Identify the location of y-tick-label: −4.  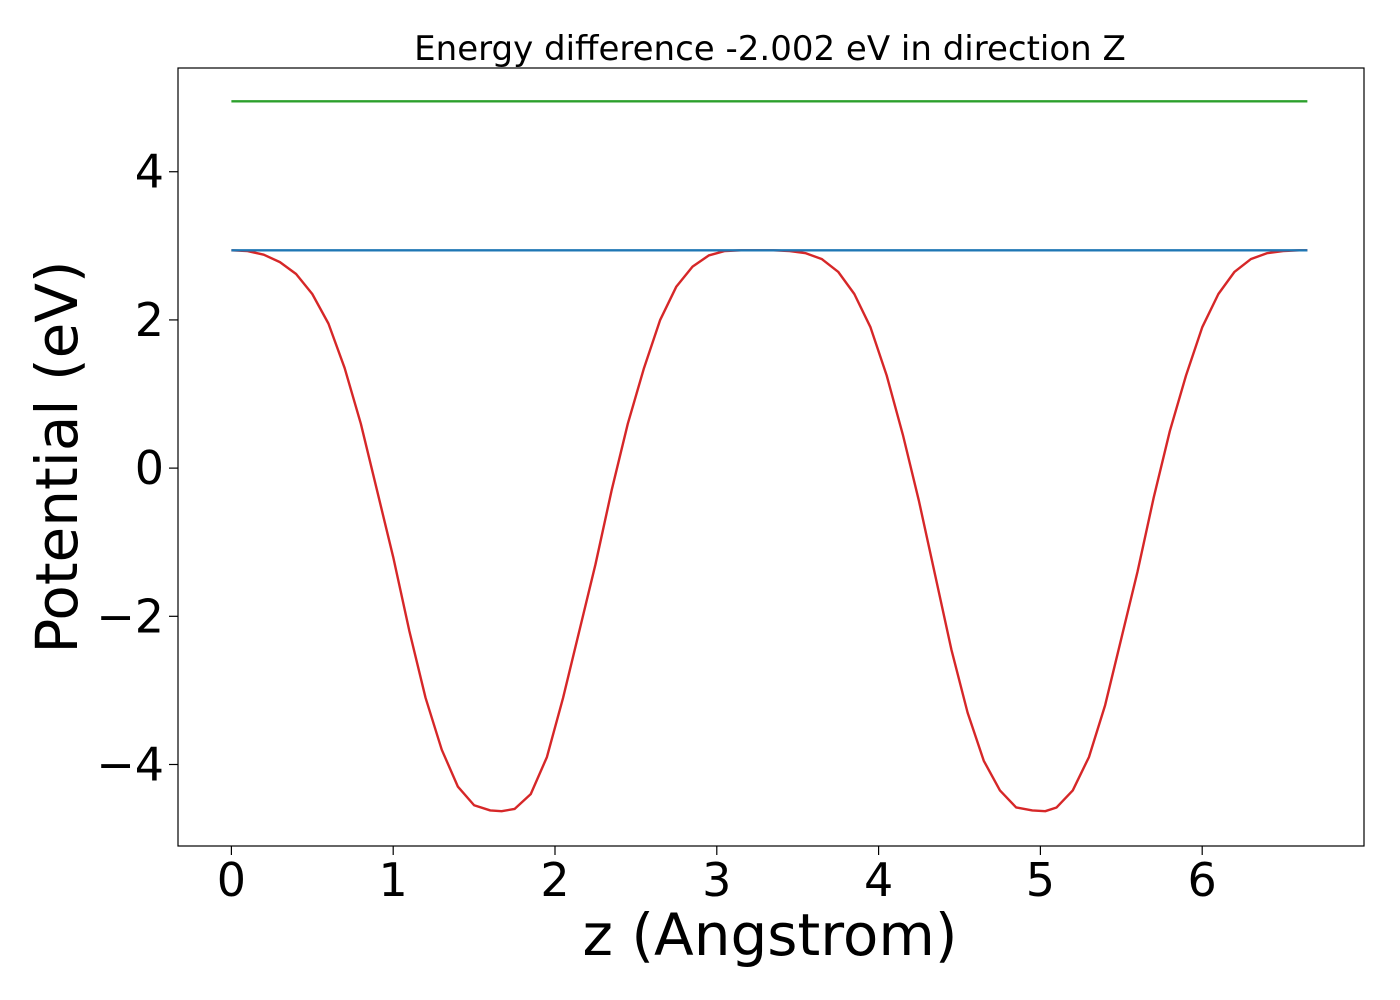
(130, 764).